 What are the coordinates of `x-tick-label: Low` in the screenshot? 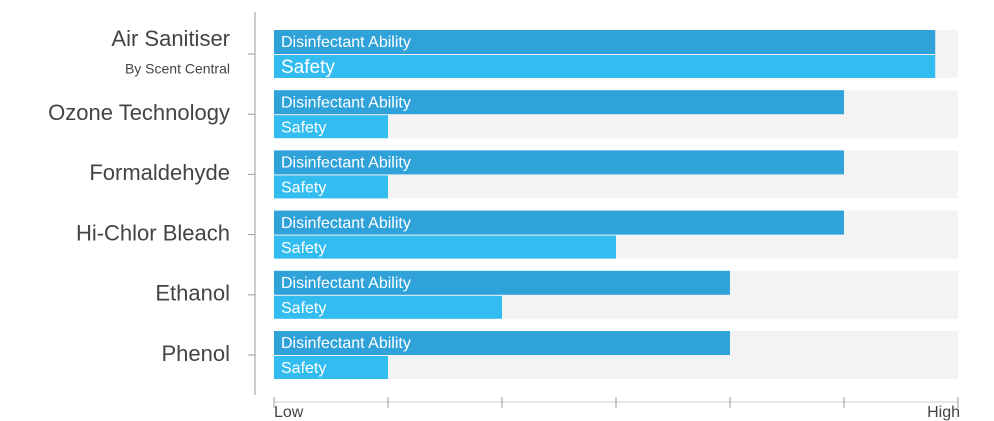 It's located at (289, 412).